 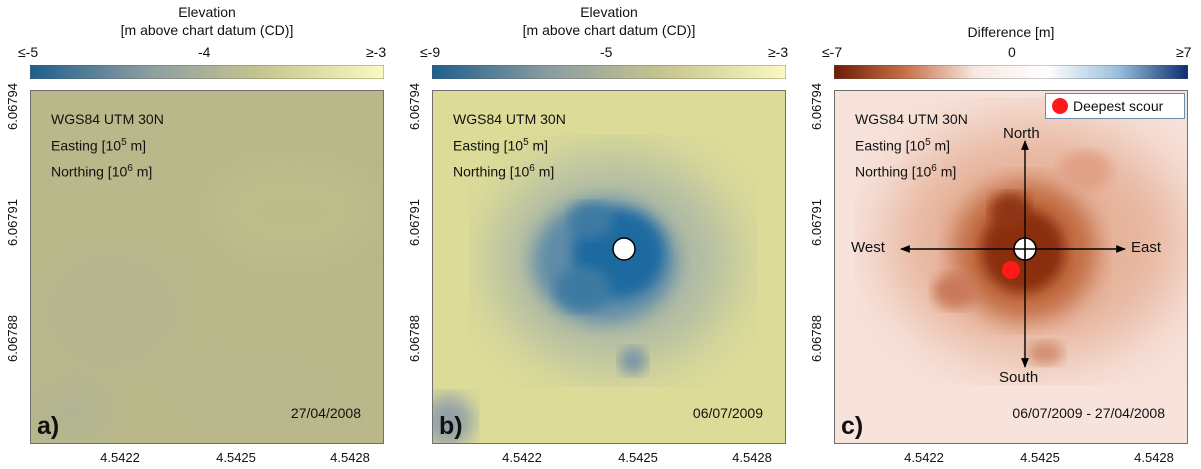 What do you see at coordinates (1021, 133) in the screenshot?
I see `direction-label-north: North` at bounding box center [1021, 133].